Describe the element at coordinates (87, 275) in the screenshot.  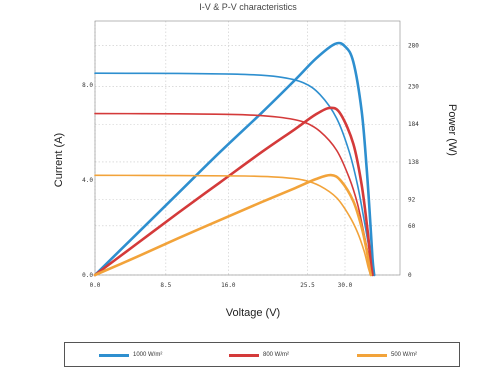
I see `y-left-tick-label: 0.0` at that location.